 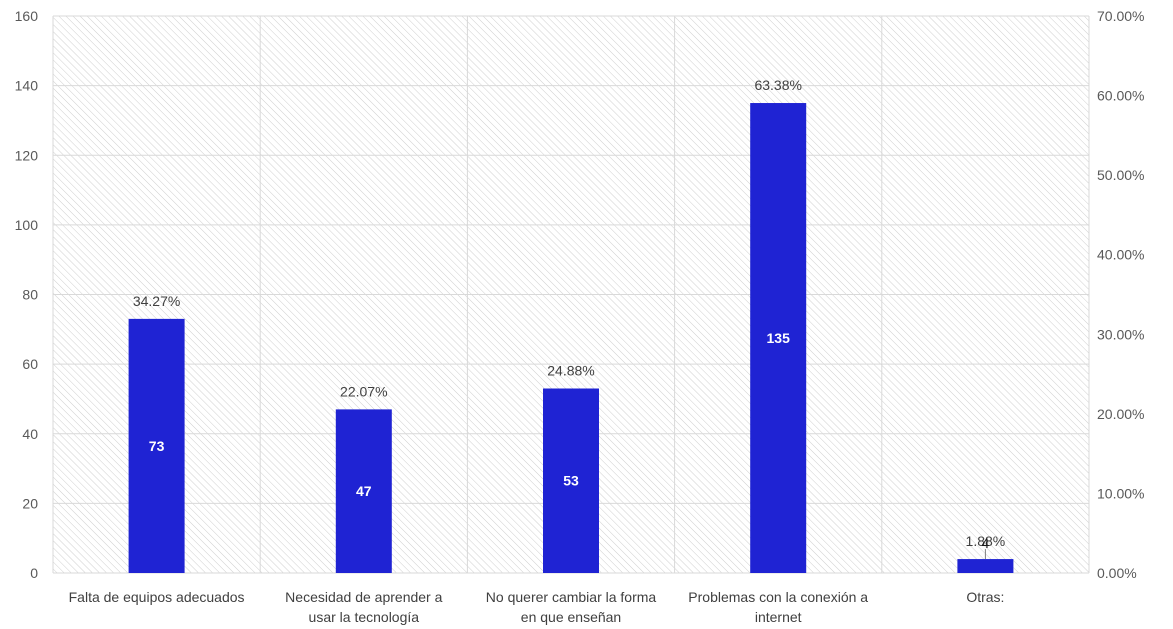 What do you see at coordinates (27, 86) in the screenshot?
I see `y-tick-label: 140` at bounding box center [27, 86].